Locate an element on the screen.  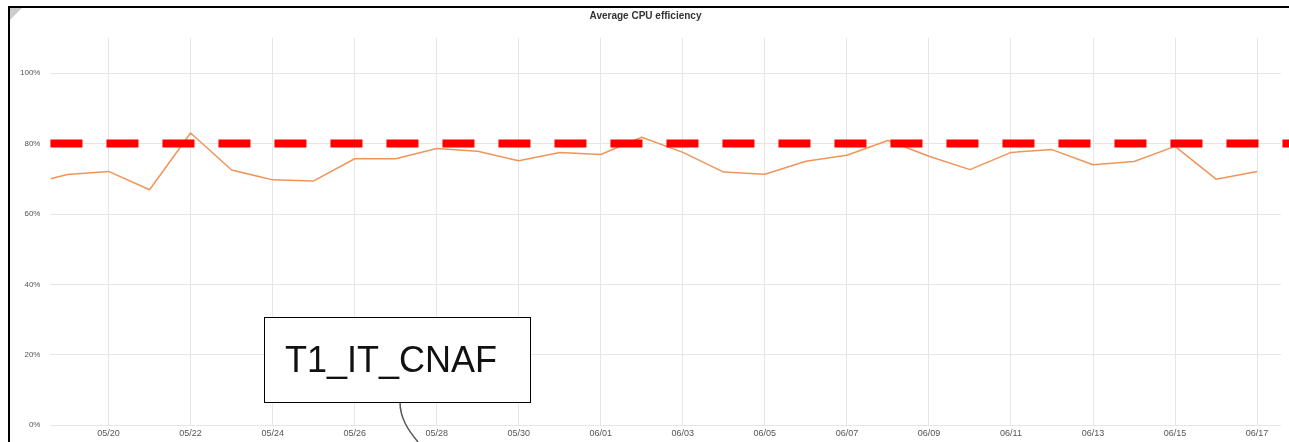
x-tick-label: 06/17 is located at coordinates (1257, 433).